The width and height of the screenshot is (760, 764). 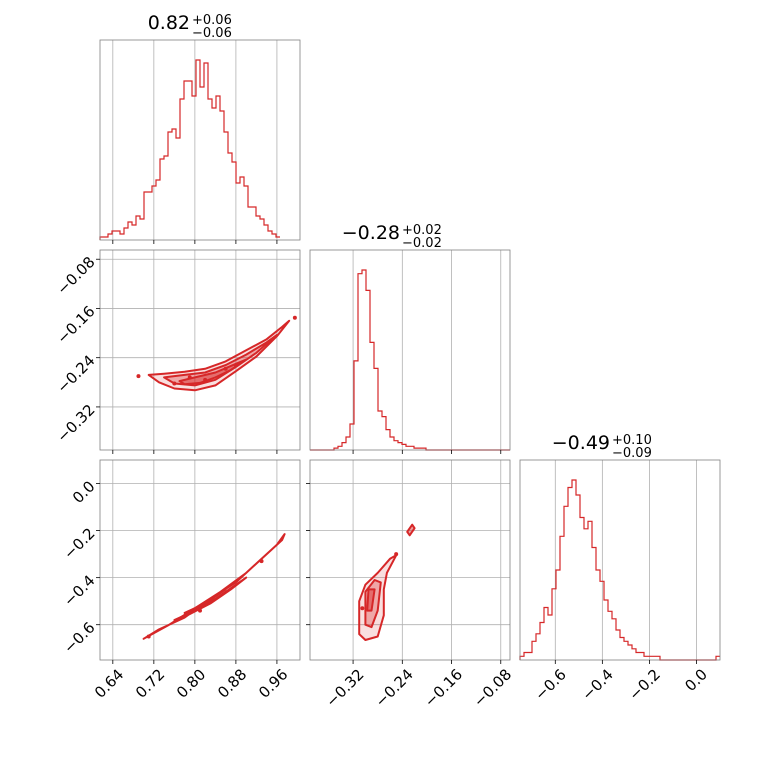 What do you see at coordinates (169, 23) in the screenshot?
I see `param-title-value: 0.82` at bounding box center [169, 23].